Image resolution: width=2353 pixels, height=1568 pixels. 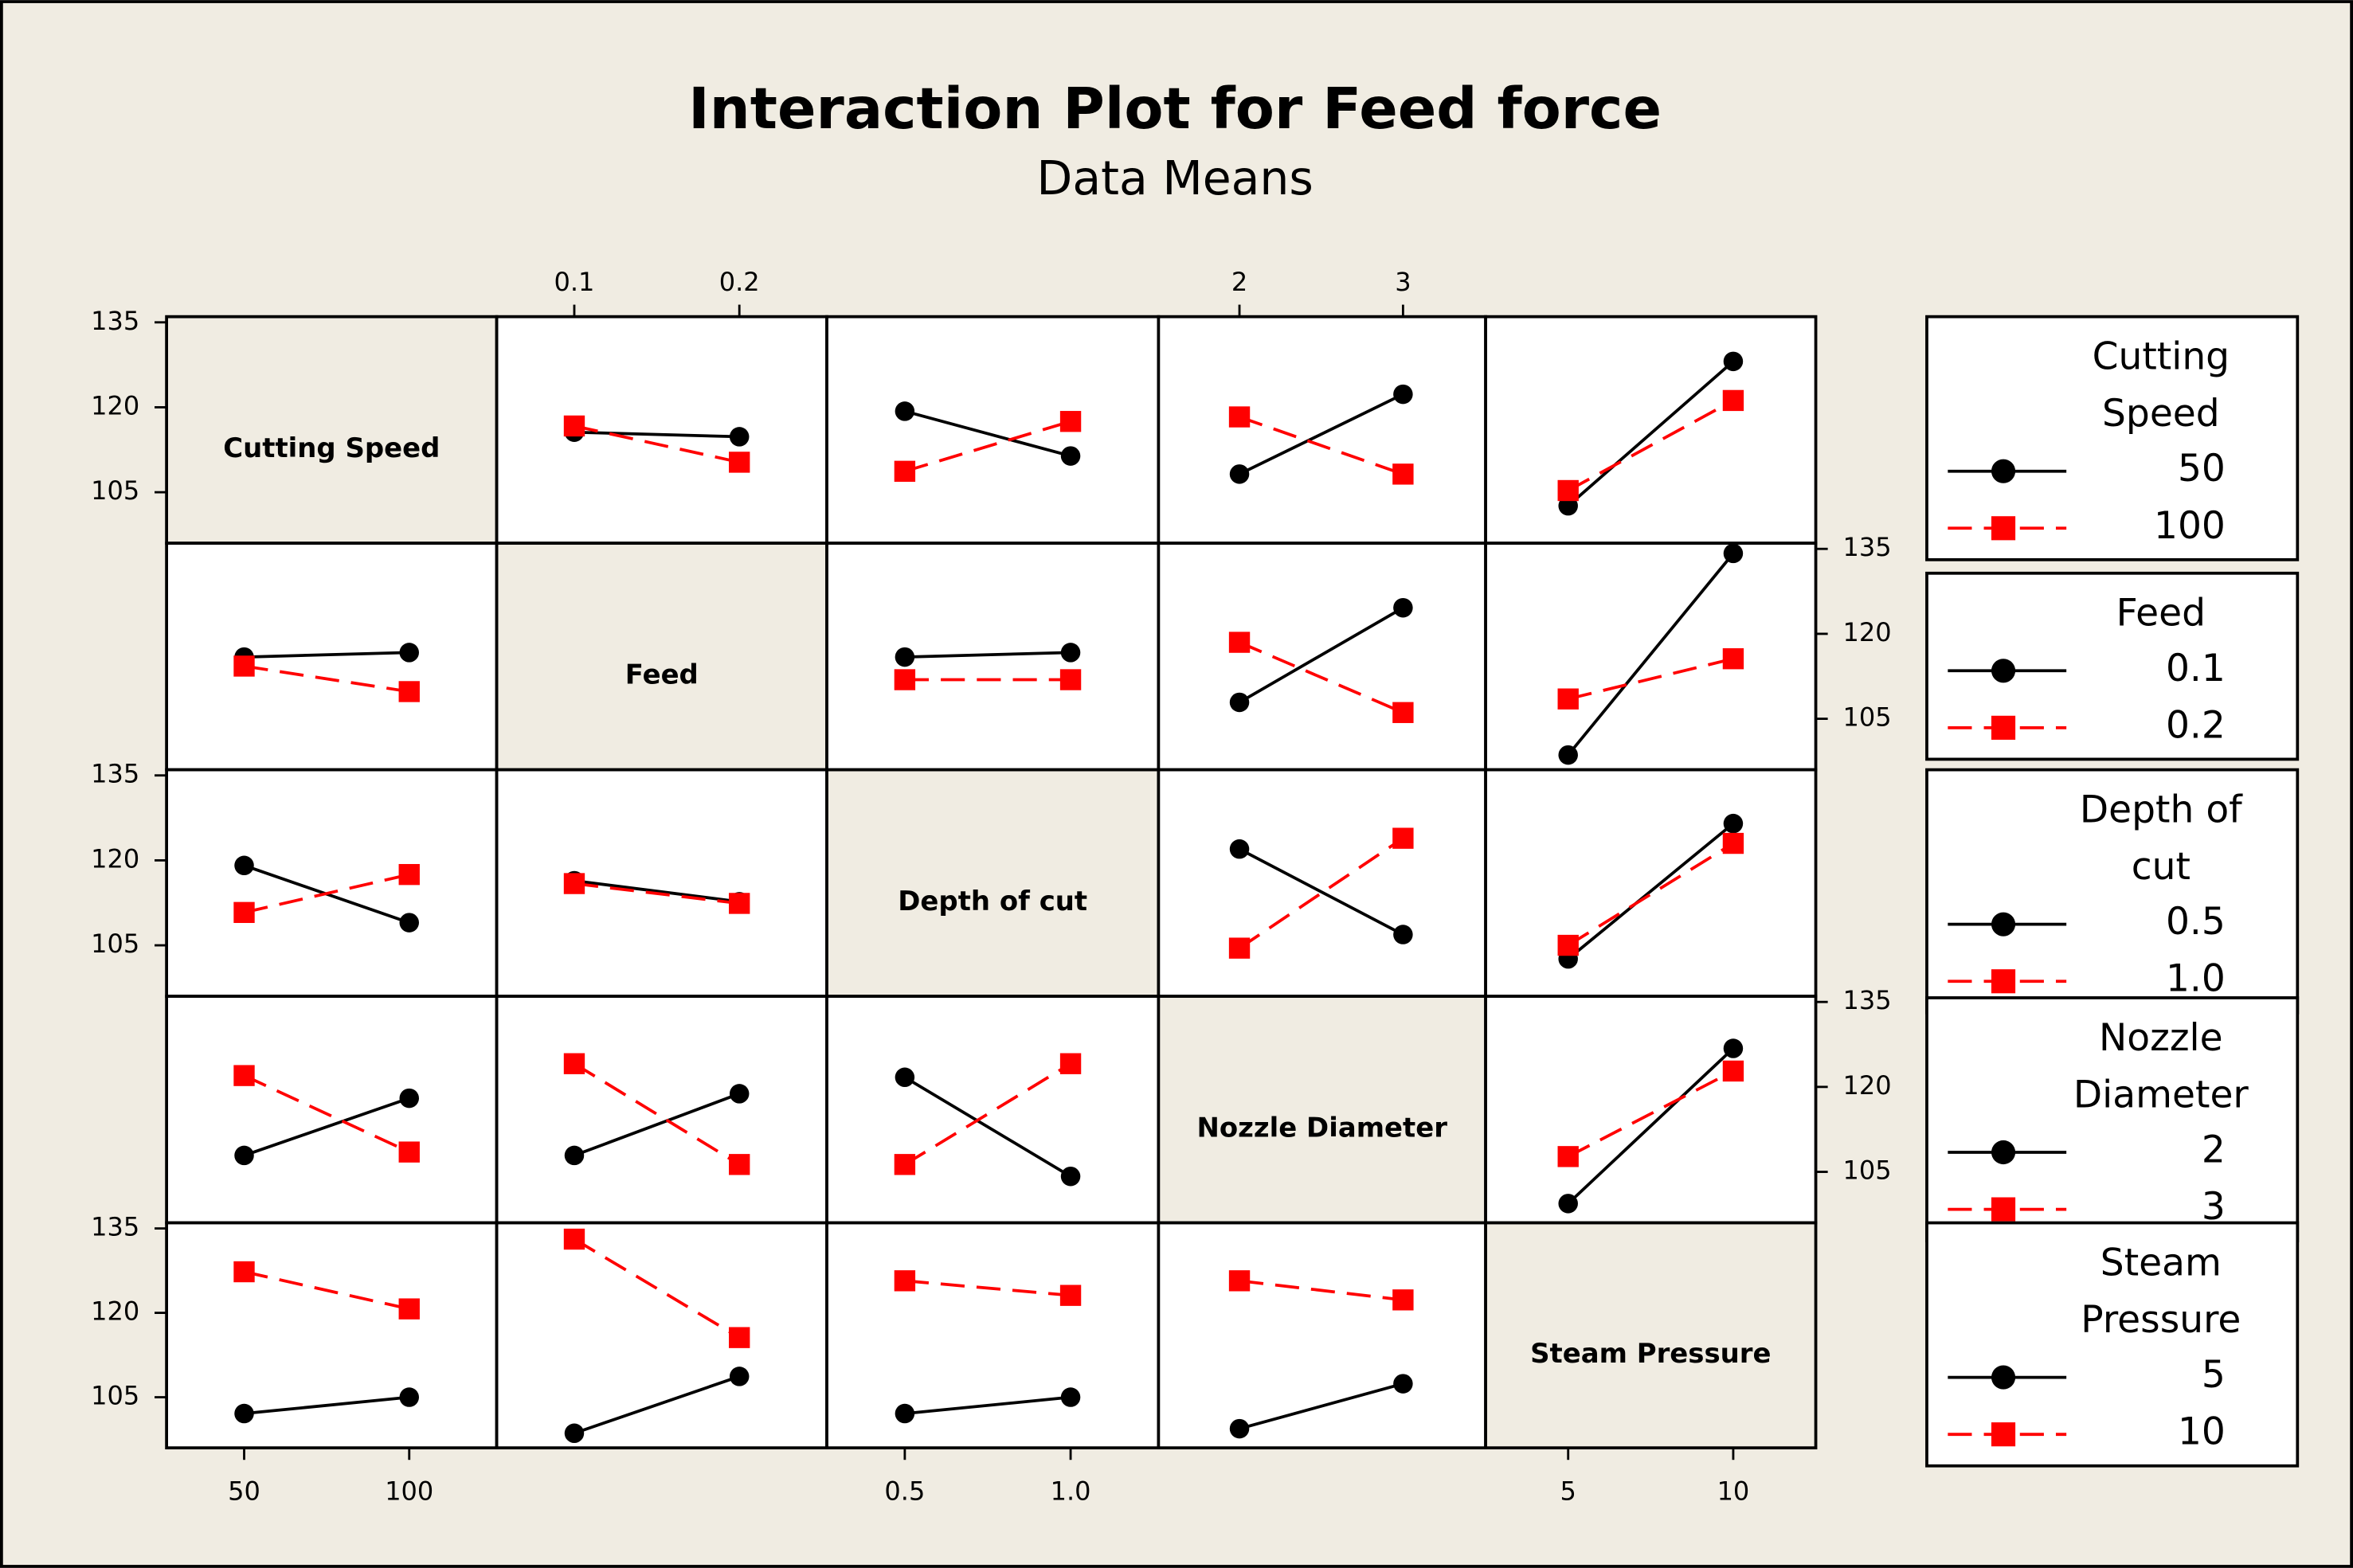 I want to click on legend-title-box: Feed, so click(x=2161, y=613).